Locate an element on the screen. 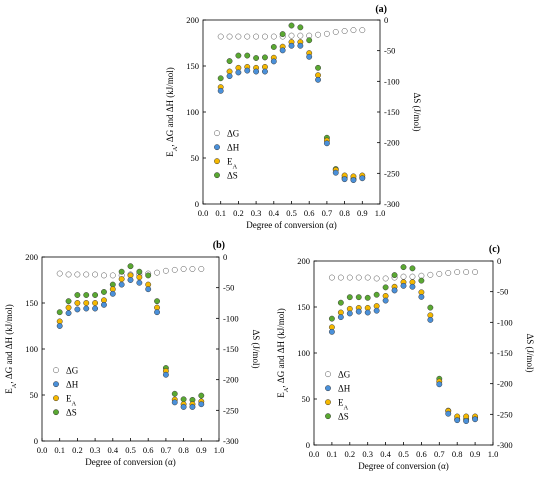  x-tick-label: 0.6 is located at coordinates (148, 450).